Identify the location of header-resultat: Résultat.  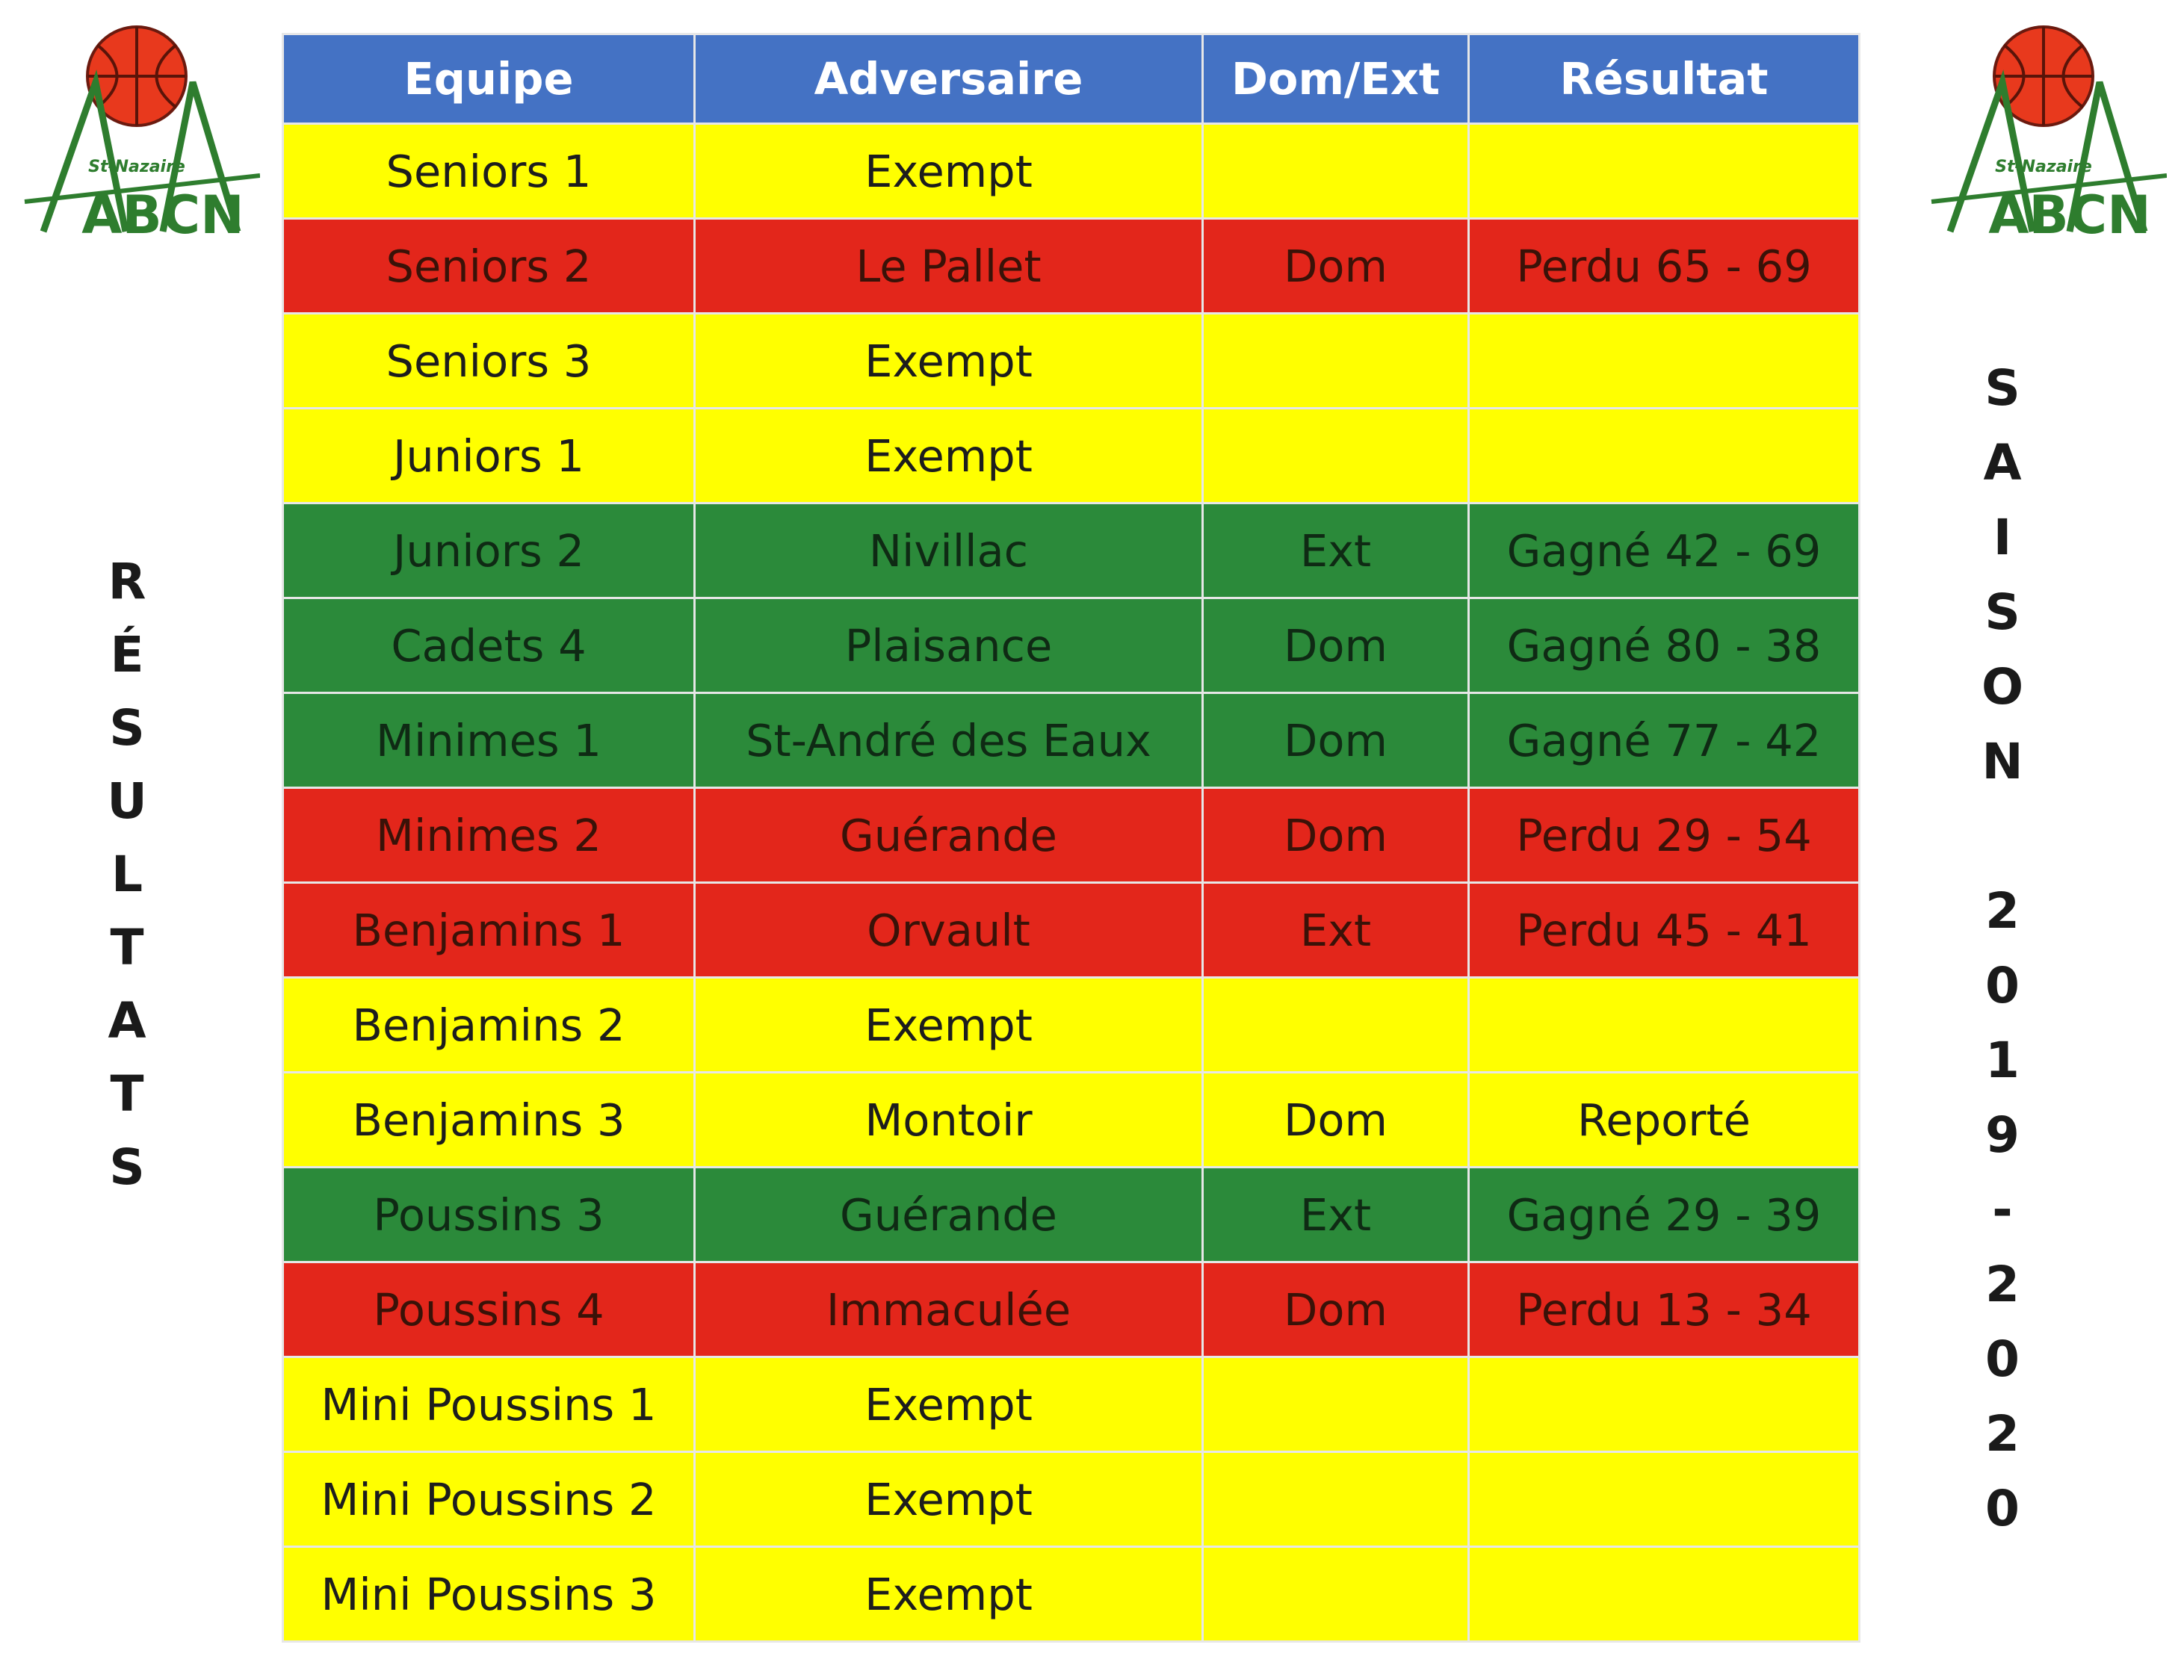
(1663, 79).